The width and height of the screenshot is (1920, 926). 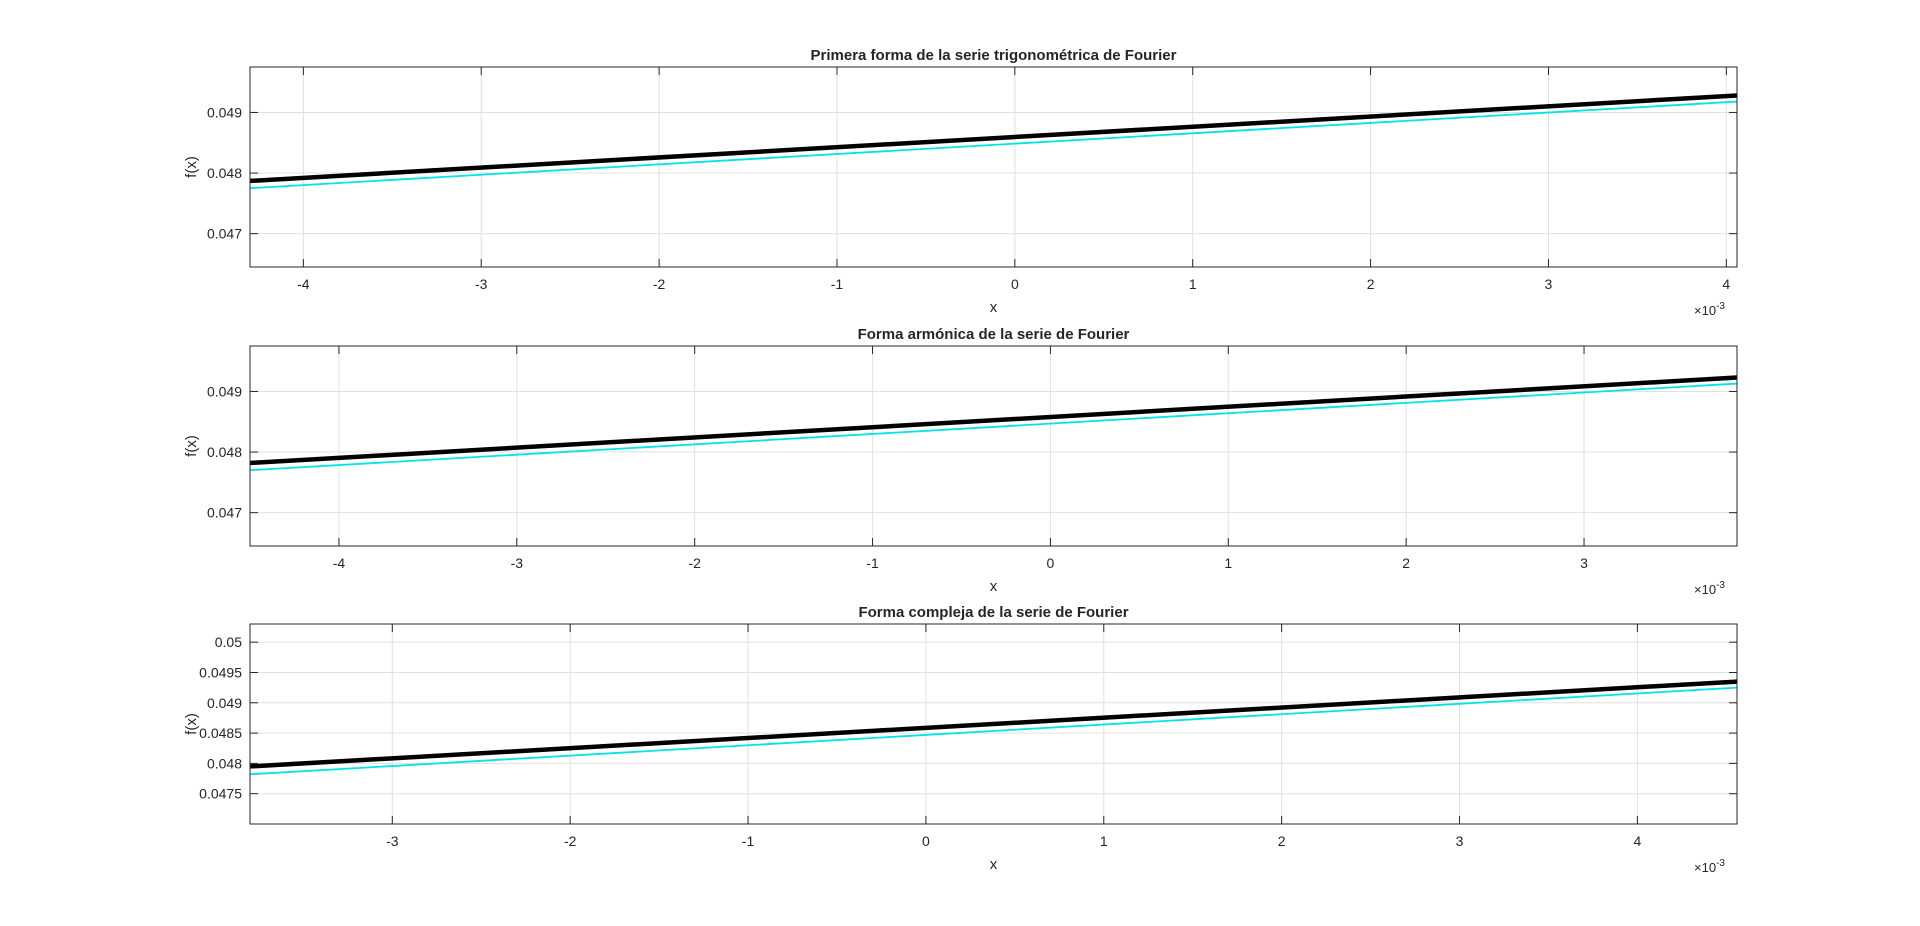 What do you see at coordinates (993, 612) in the screenshot?
I see `subplot-title: Forma compleja de la serie de Fourier` at bounding box center [993, 612].